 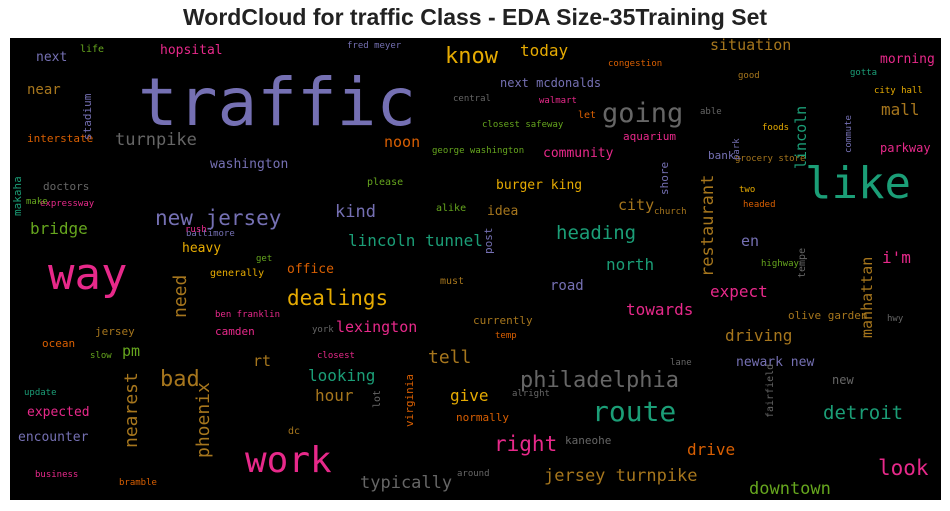 What do you see at coordinates (131, 410) in the screenshot?
I see `word-cloud-word: nearest` at bounding box center [131, 410].